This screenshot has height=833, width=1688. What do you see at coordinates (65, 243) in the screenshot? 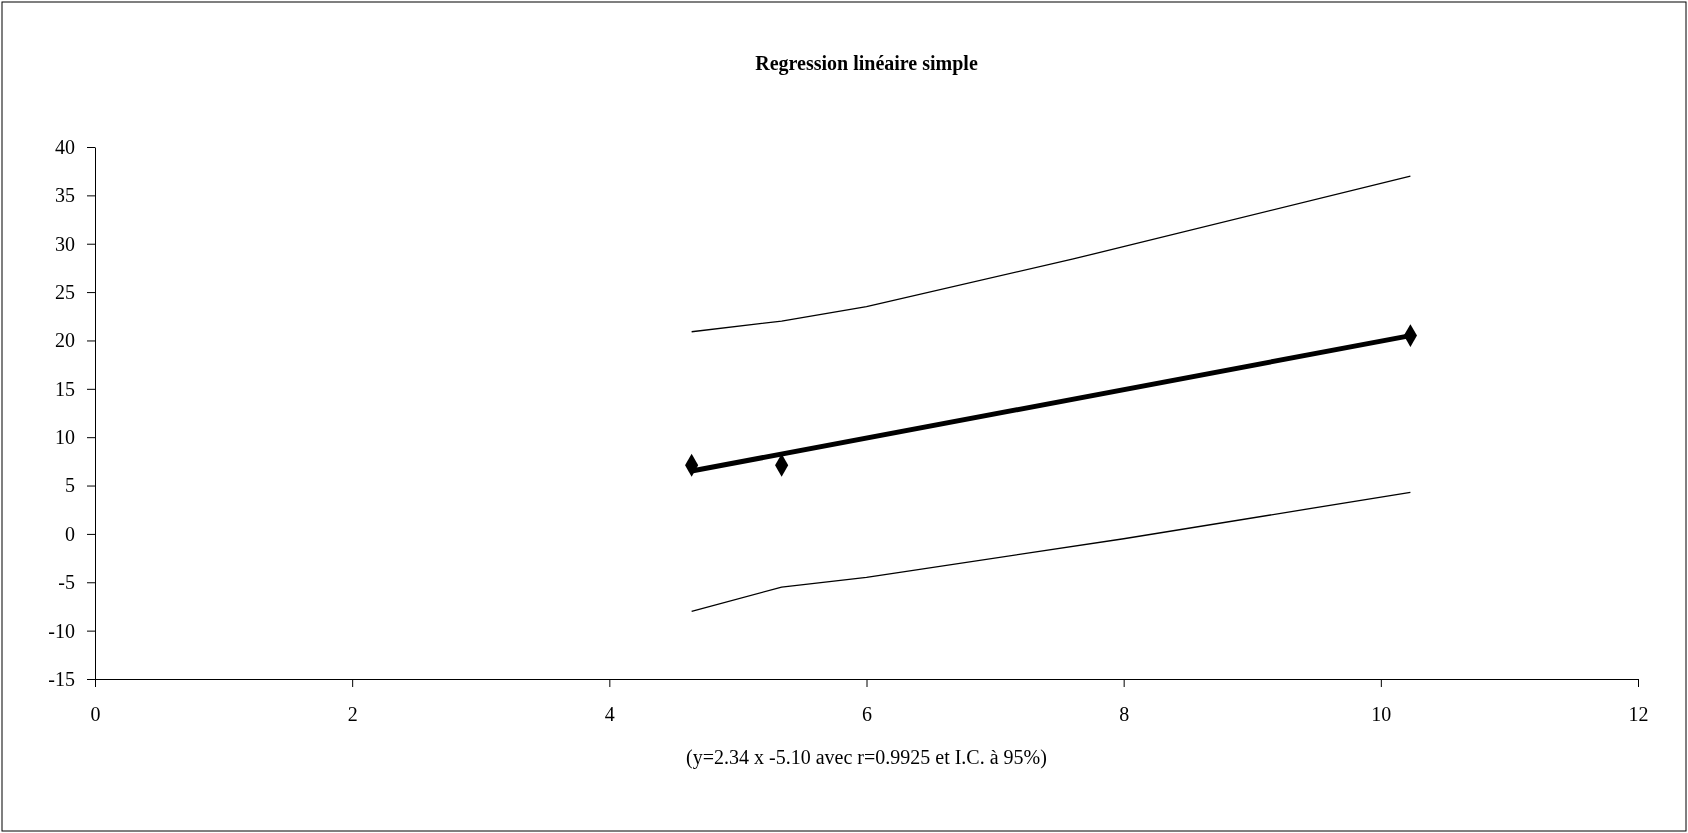
I see `y-tick-label: 30` at bounding box center [65, 243].